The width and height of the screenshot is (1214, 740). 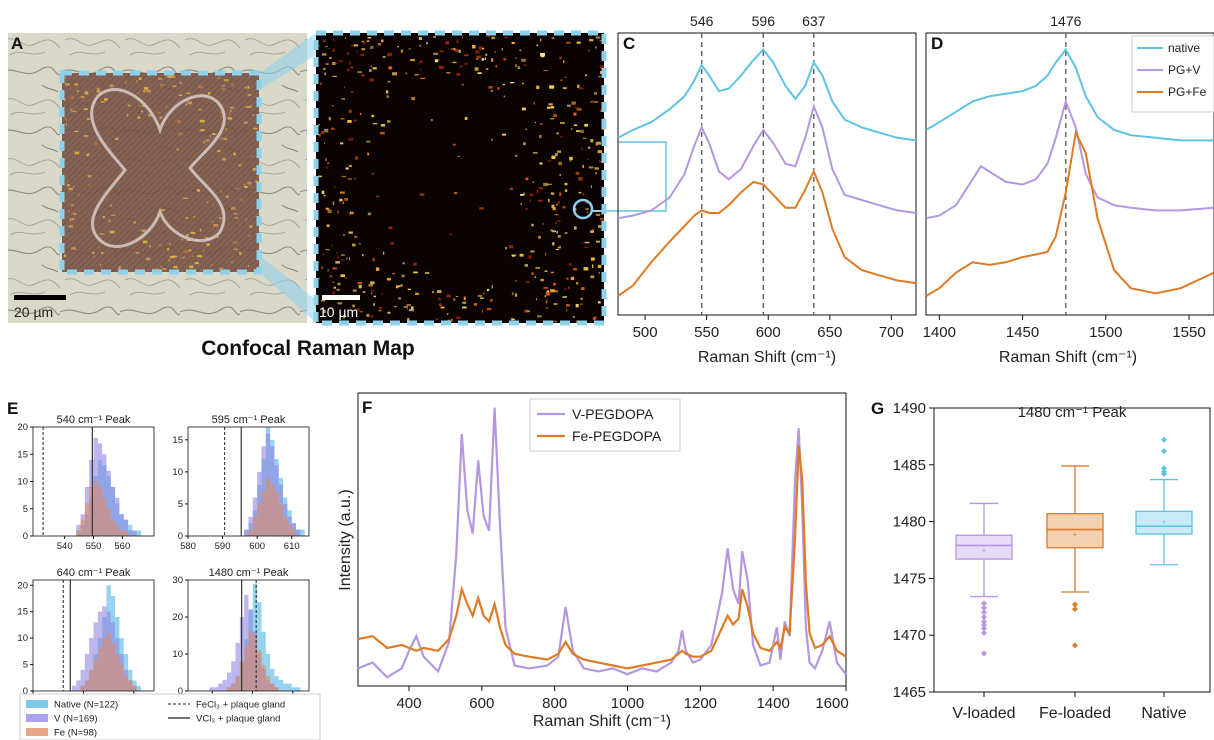 What do you see at coordinates (325, 43) in the screenshot?
I see `panel-label-b: B` at bounding box center [325, 43].